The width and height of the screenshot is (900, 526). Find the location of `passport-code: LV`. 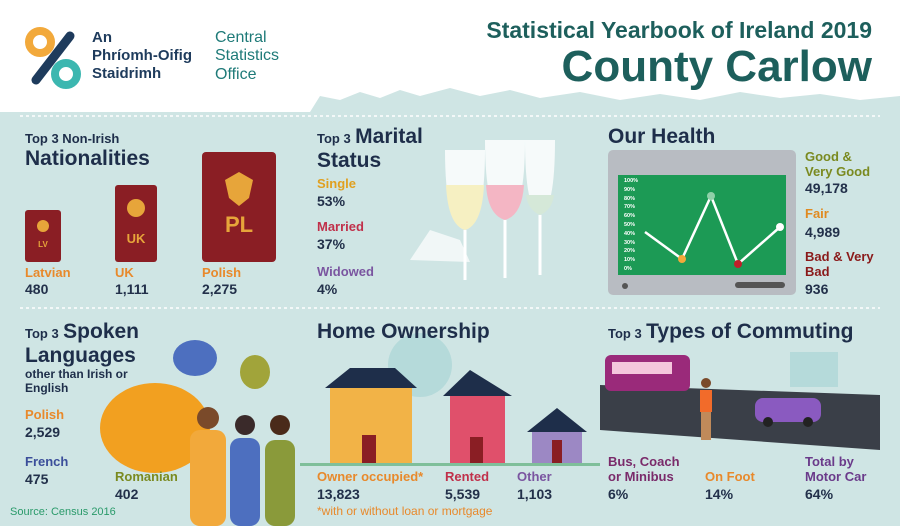

passport-code: LV is located at coordinates (43, 244).